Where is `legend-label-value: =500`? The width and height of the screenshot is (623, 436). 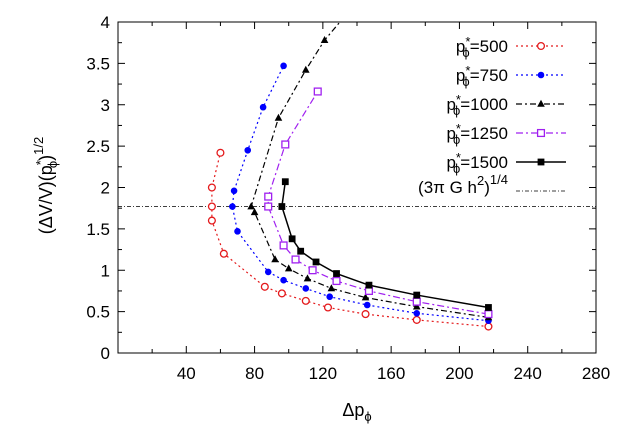 legend-label-value: =500 is located at coordinates (489, 46).